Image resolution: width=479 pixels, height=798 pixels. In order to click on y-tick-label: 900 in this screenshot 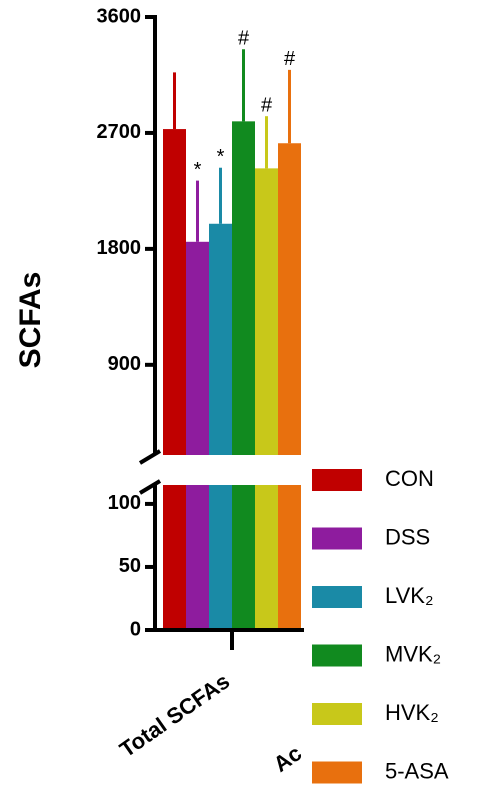, I will do `click(124, 364)`.